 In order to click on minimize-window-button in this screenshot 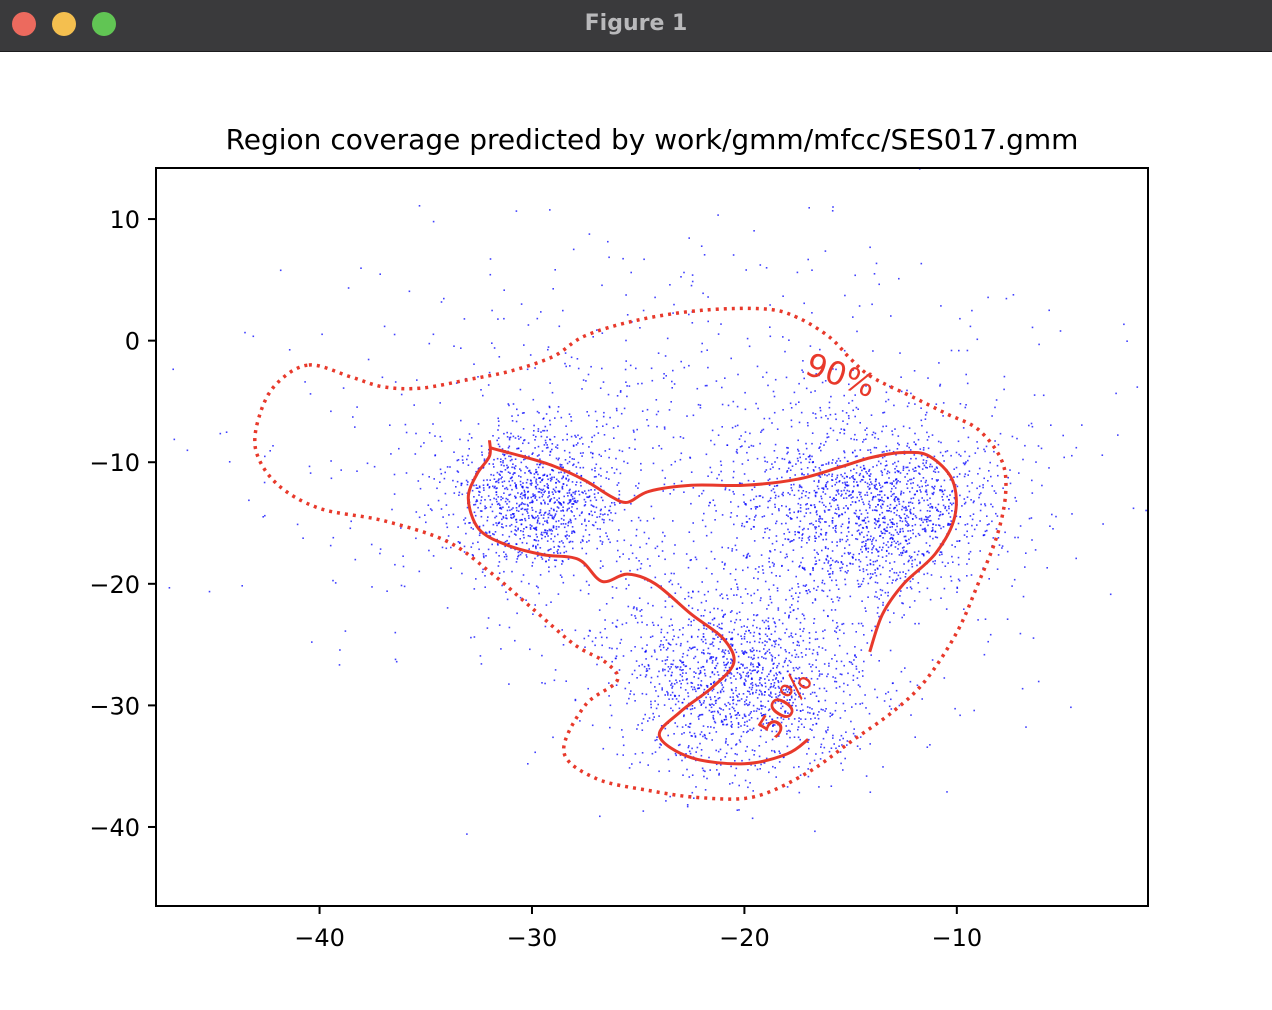, I will do `click(64, 24)`.